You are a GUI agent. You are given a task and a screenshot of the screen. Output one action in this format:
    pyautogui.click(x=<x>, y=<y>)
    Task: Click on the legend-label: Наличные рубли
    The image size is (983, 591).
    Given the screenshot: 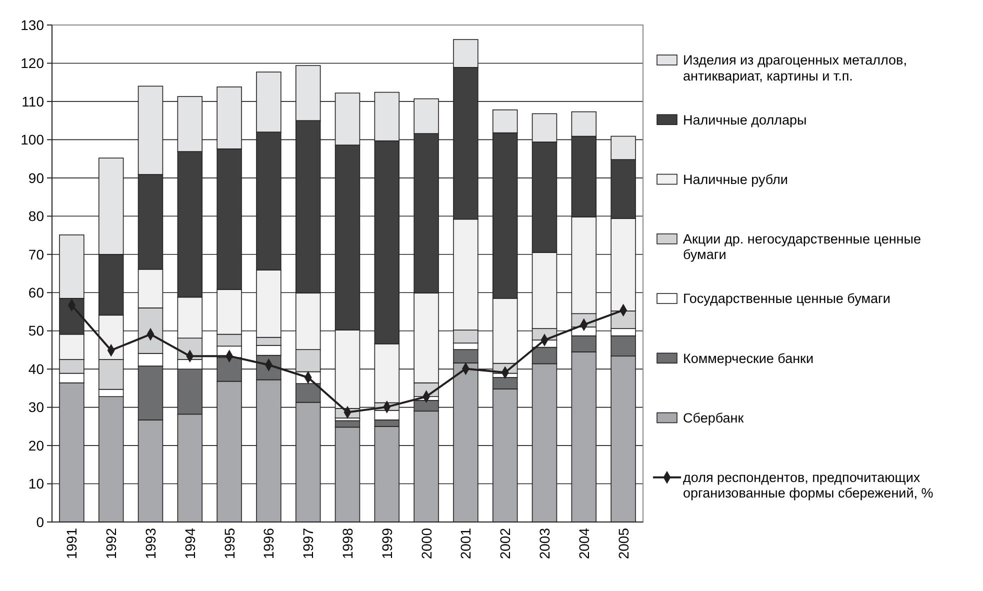 What is the action you would take?
    pyautogui.click(x=735, y=179)
    